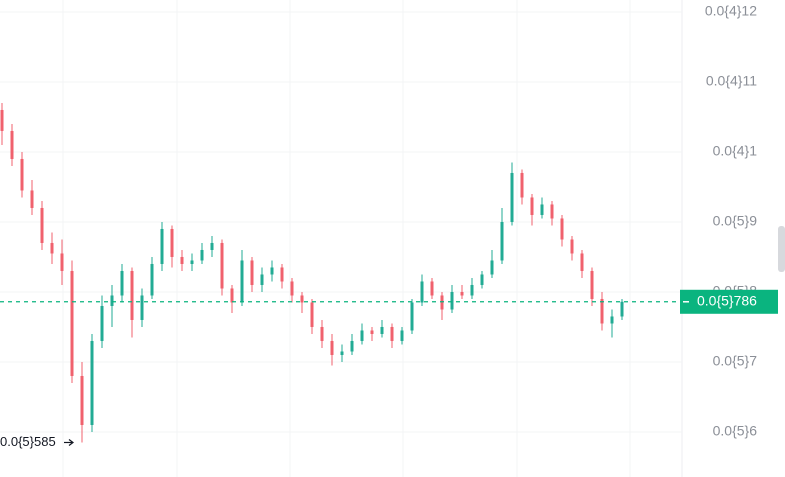 The image size is (785, 477). I want to click on price-label-box, so click(729, 301).